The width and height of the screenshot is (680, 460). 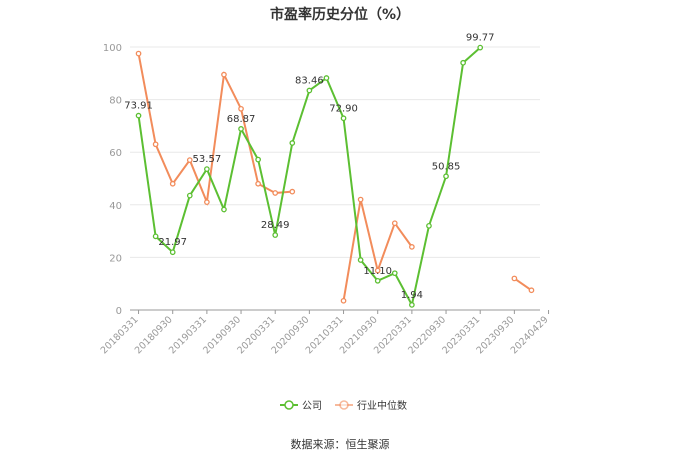 What do you see at coordinates (412, 295) in the screenshot?
I see `data-label: 1.94` at bounding box center [412, 295].